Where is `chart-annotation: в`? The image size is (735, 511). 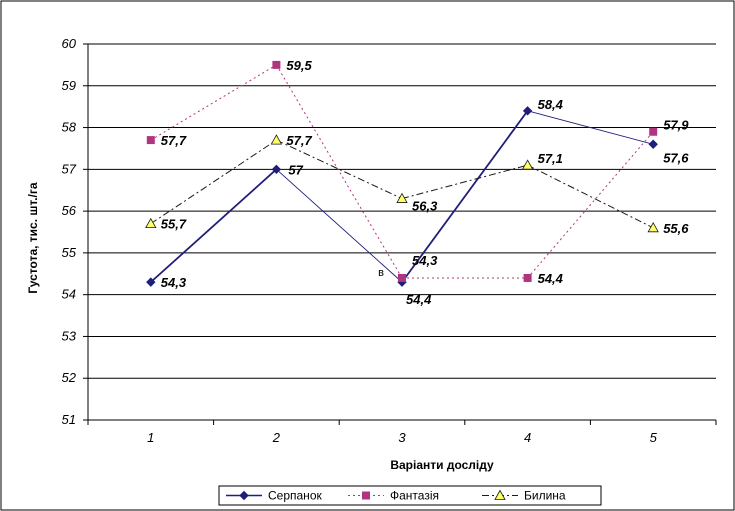 chart-annotation: в is located at coordinates (381, 273).